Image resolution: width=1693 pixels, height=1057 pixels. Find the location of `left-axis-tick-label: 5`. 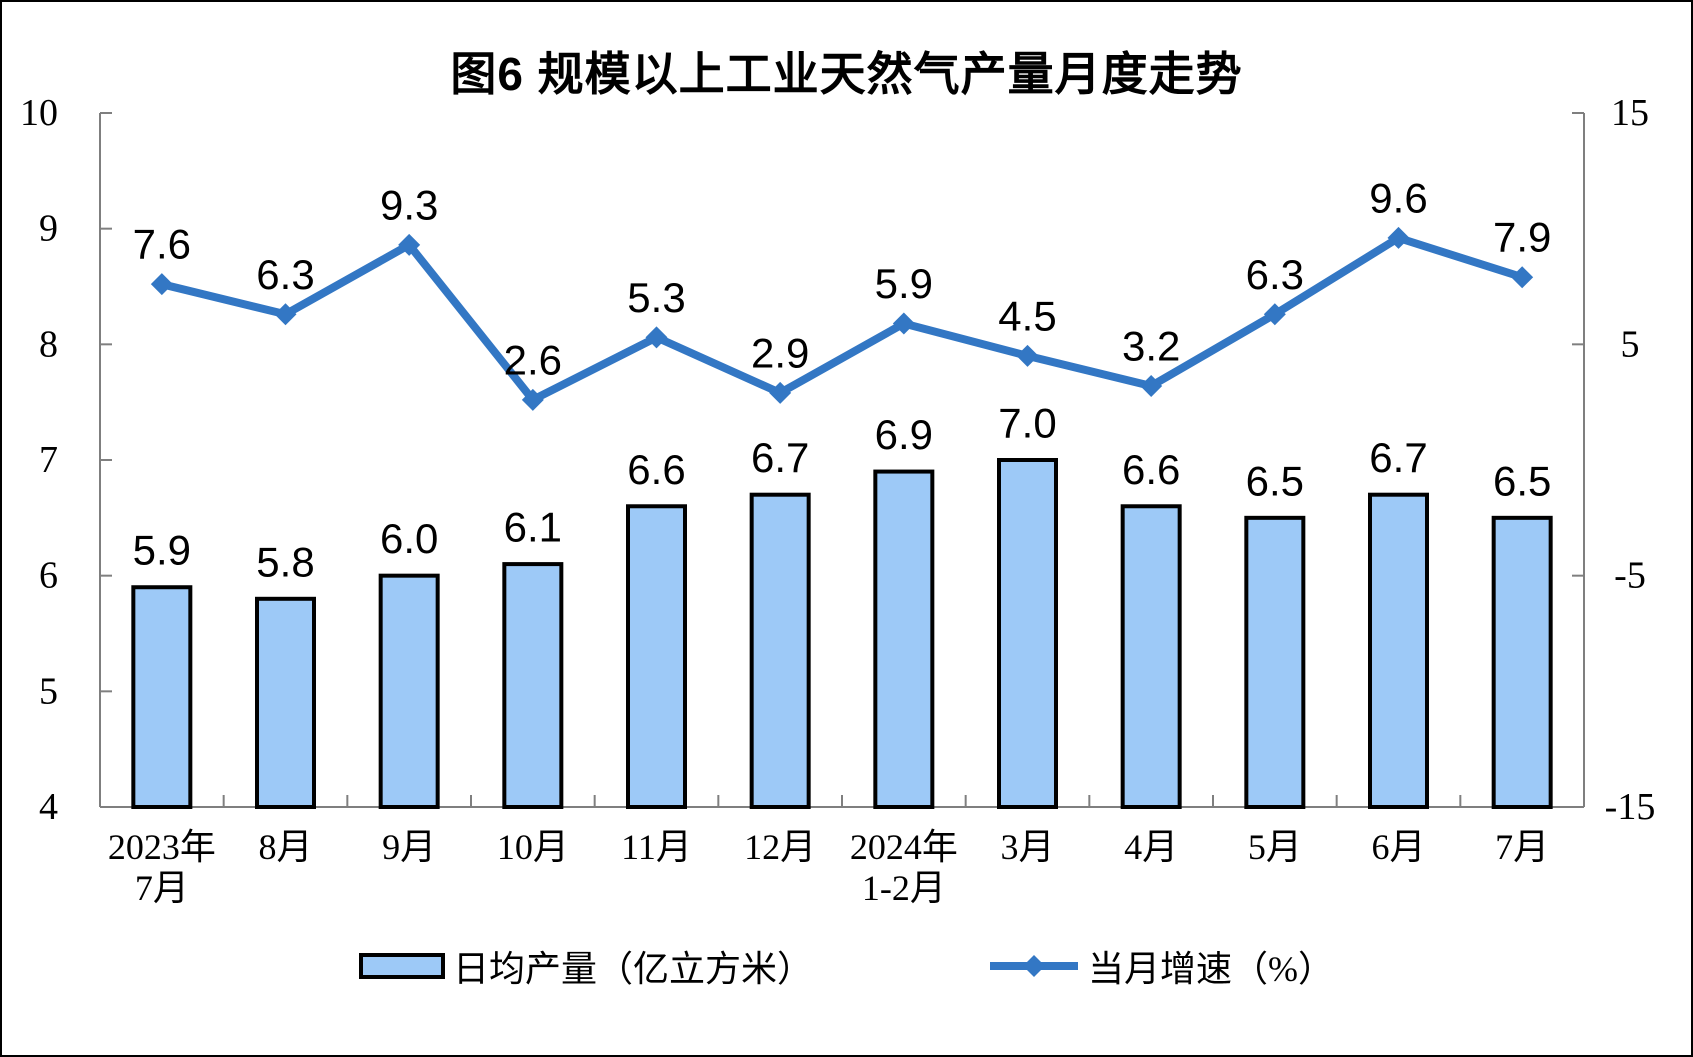

left-axis-tick-label: 5 is located at coordinates (48, 691).